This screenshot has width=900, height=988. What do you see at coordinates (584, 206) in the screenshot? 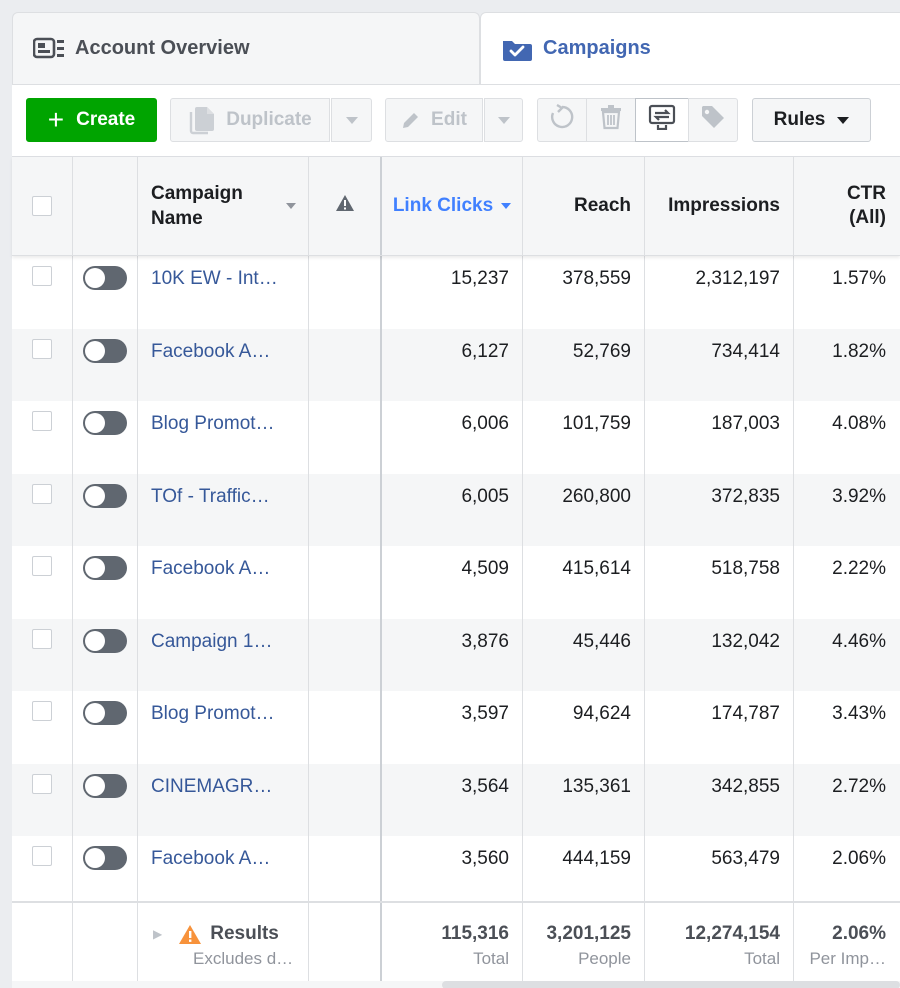
I see `column-header-reach: Reach` at bounding box center [584, 206].